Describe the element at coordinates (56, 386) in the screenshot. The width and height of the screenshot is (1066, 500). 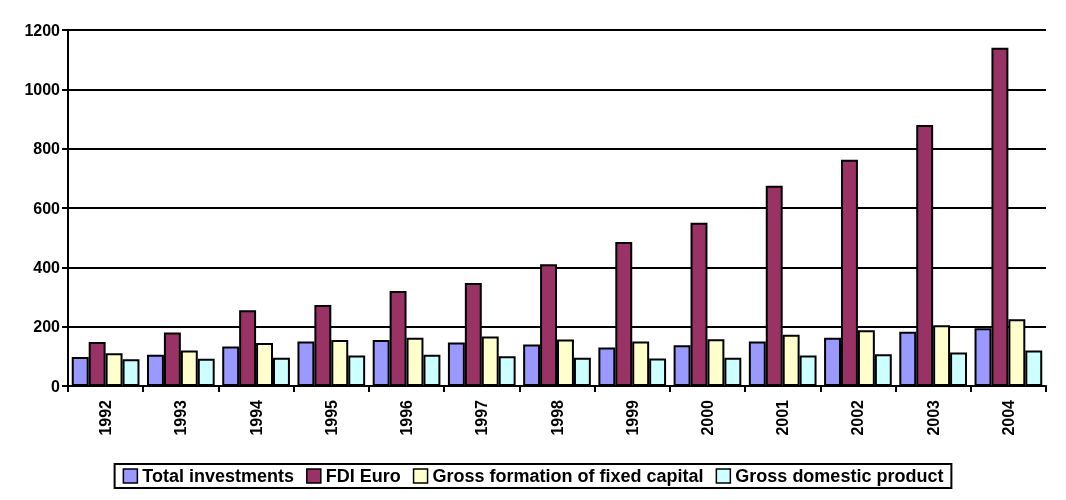
I see `y-tick-label: 0` at that location.